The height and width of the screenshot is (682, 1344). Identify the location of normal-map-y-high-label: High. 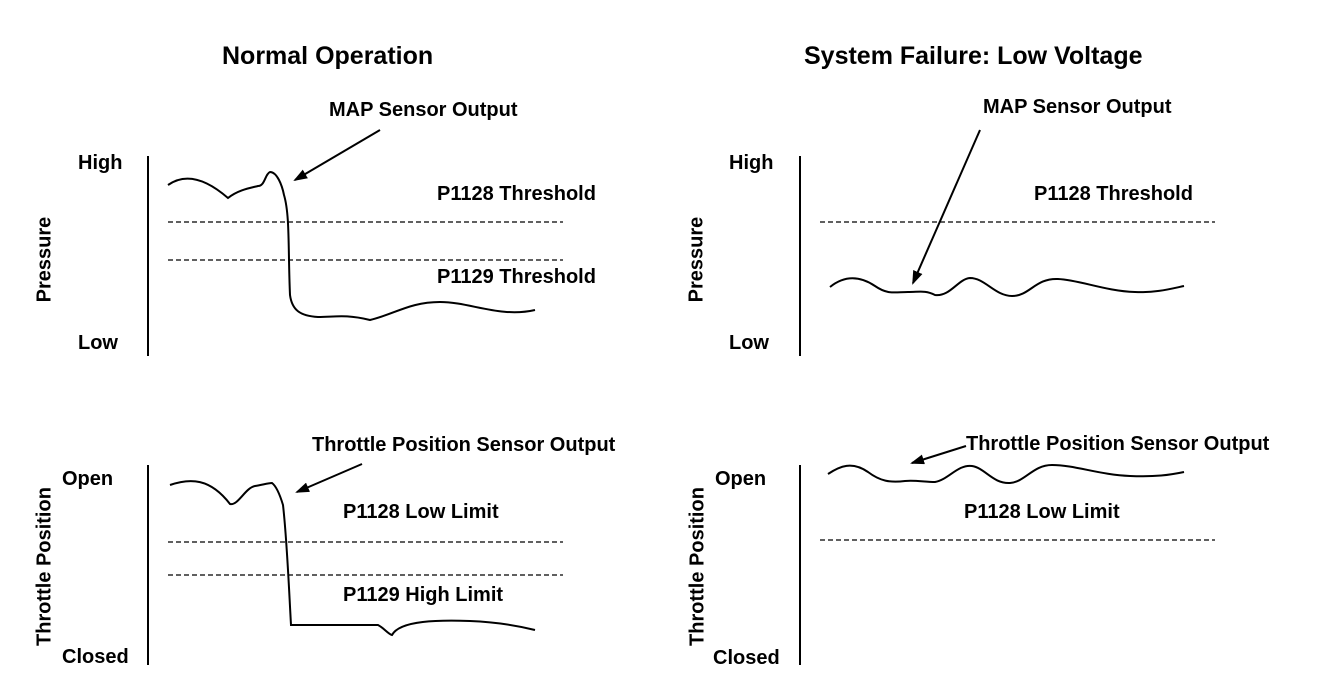
(100, 163).